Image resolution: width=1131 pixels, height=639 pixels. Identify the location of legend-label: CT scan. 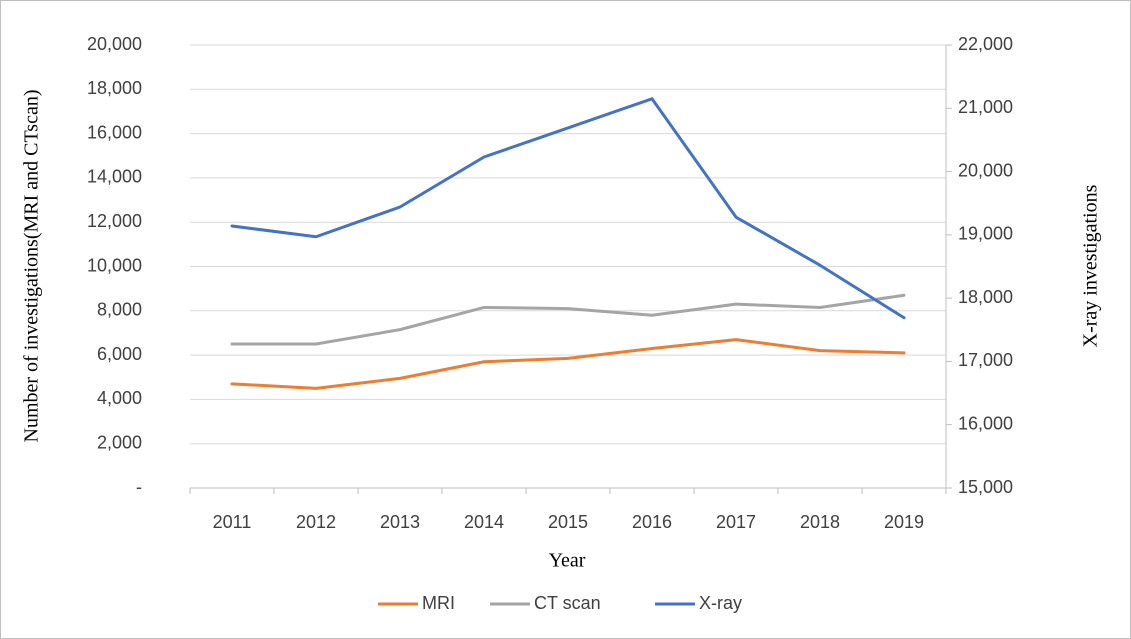
(567, 603).